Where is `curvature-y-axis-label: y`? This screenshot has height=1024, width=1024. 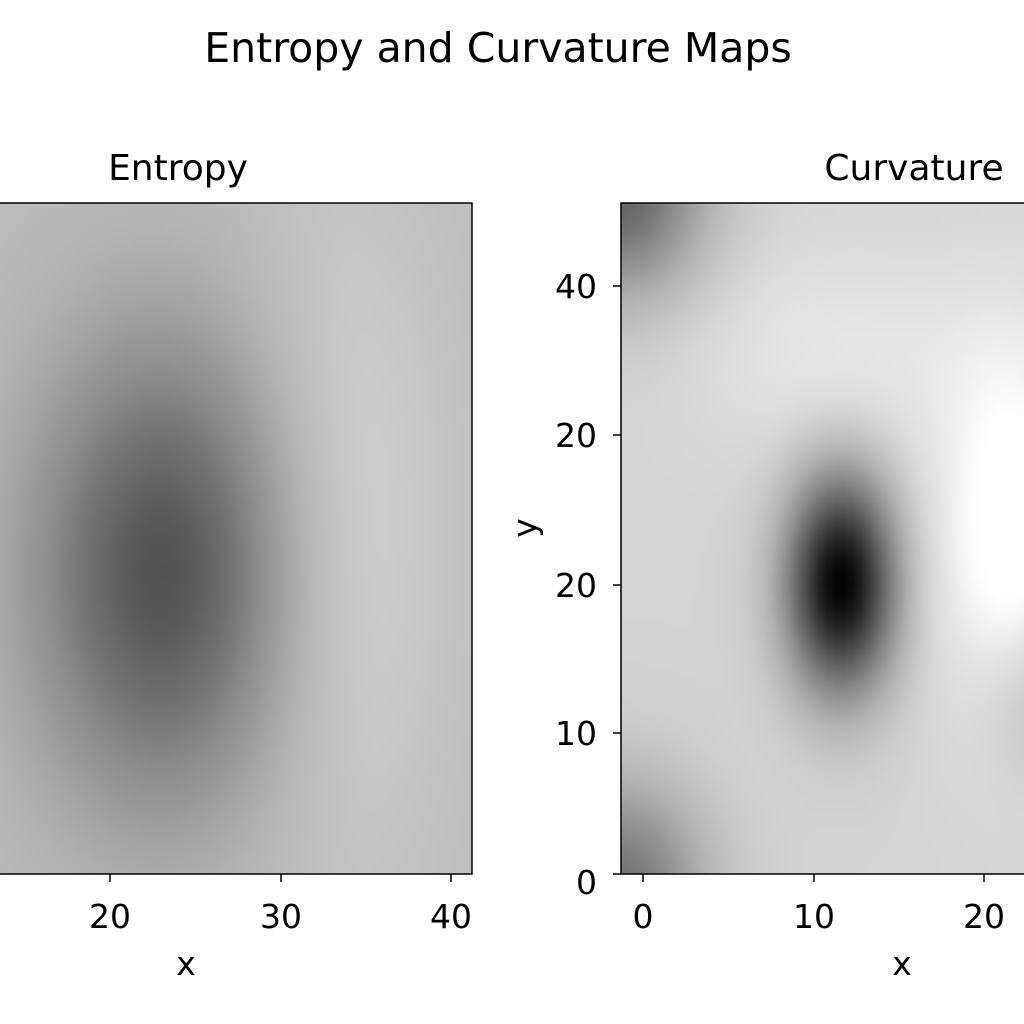 curvature-y-axis-label: y is located at coordinates (524, 528).